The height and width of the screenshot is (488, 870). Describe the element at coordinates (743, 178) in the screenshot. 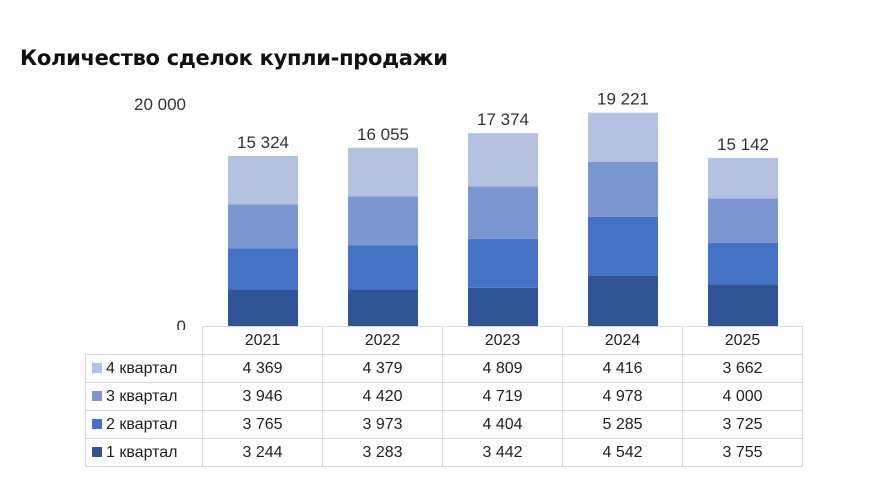

I see `bar-segment-q4-2025` at that location.